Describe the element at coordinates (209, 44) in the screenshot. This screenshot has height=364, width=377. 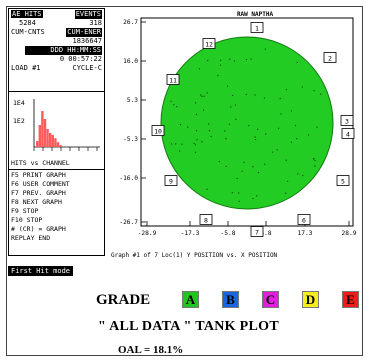
I see `sensor-label: 12` at that location.